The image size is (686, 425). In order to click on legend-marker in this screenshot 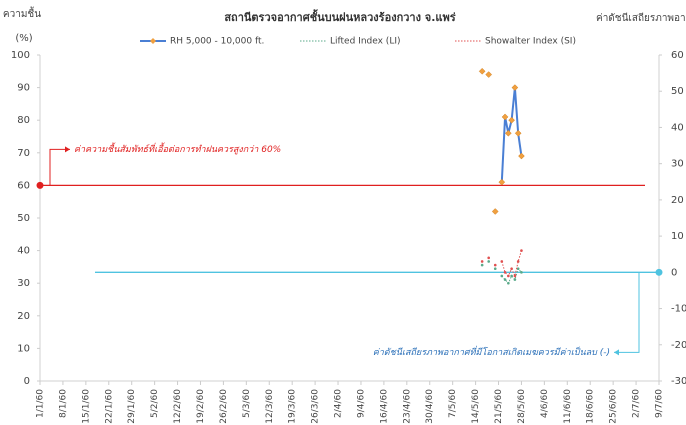, I will do `click(153, 41)`.